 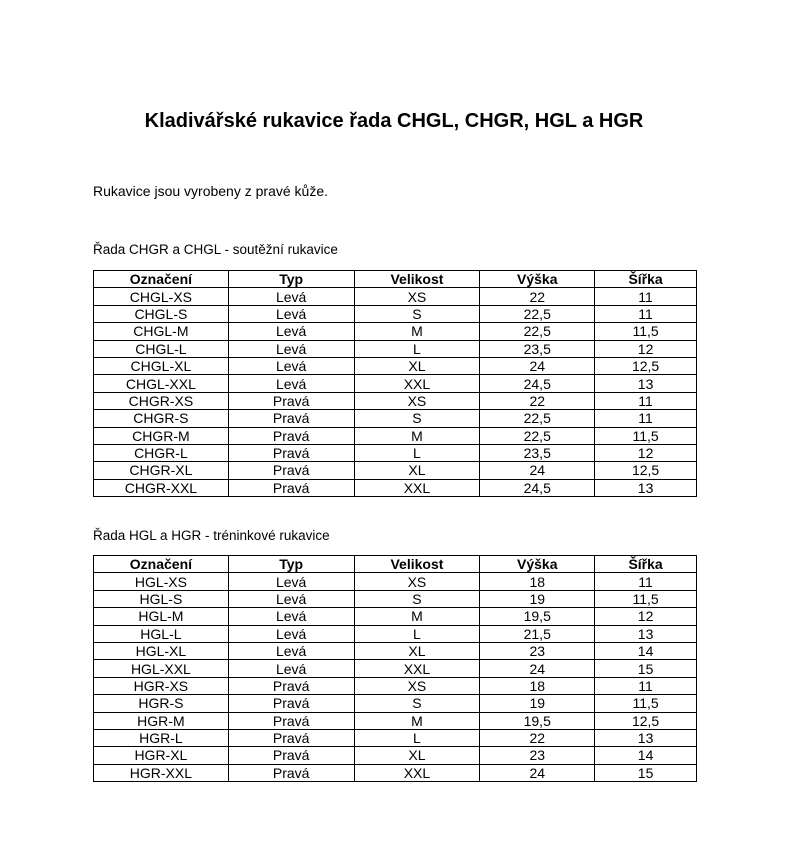 What do you see at coordinates (161, 773) in the screenshot?
I see `table-cell: HGR-XXL` at bounding box center [161, 773].